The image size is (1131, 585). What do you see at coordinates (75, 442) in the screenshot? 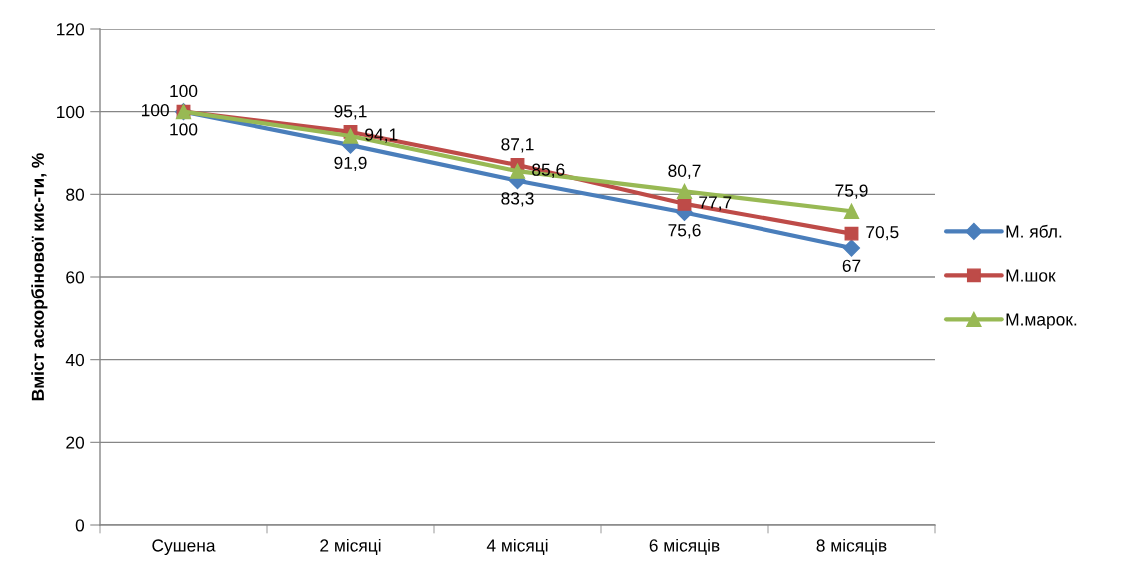
I see `y-tick-label: 20` at bounding box center [75, 442].